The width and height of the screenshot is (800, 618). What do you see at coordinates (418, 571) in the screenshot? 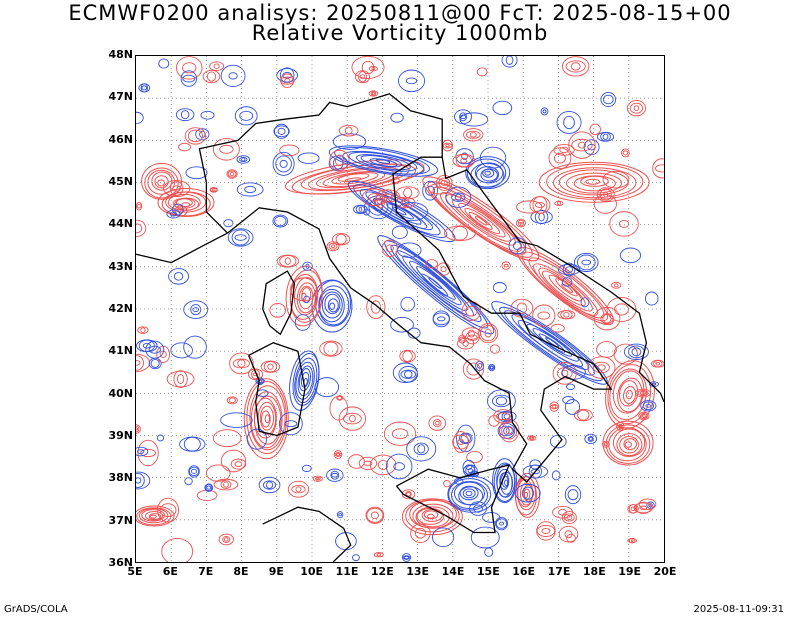
I see `lon-tick-label: 13E` at bounding box center [418, 571].